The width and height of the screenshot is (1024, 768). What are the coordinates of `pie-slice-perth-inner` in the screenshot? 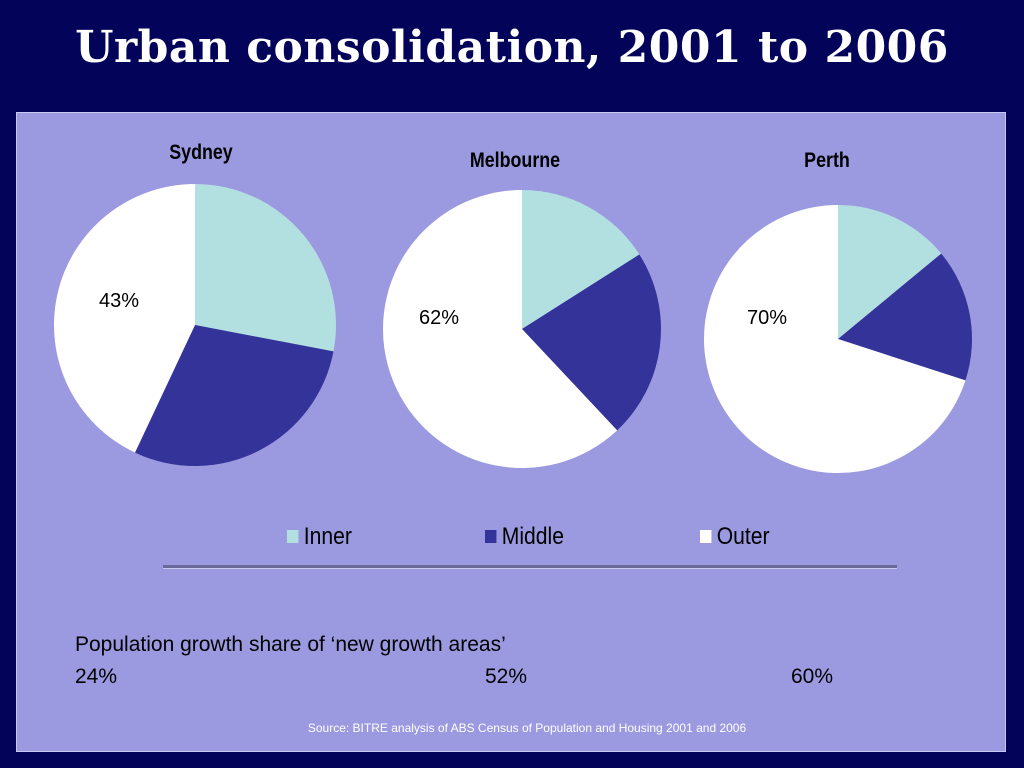 It's located at (890, 272).